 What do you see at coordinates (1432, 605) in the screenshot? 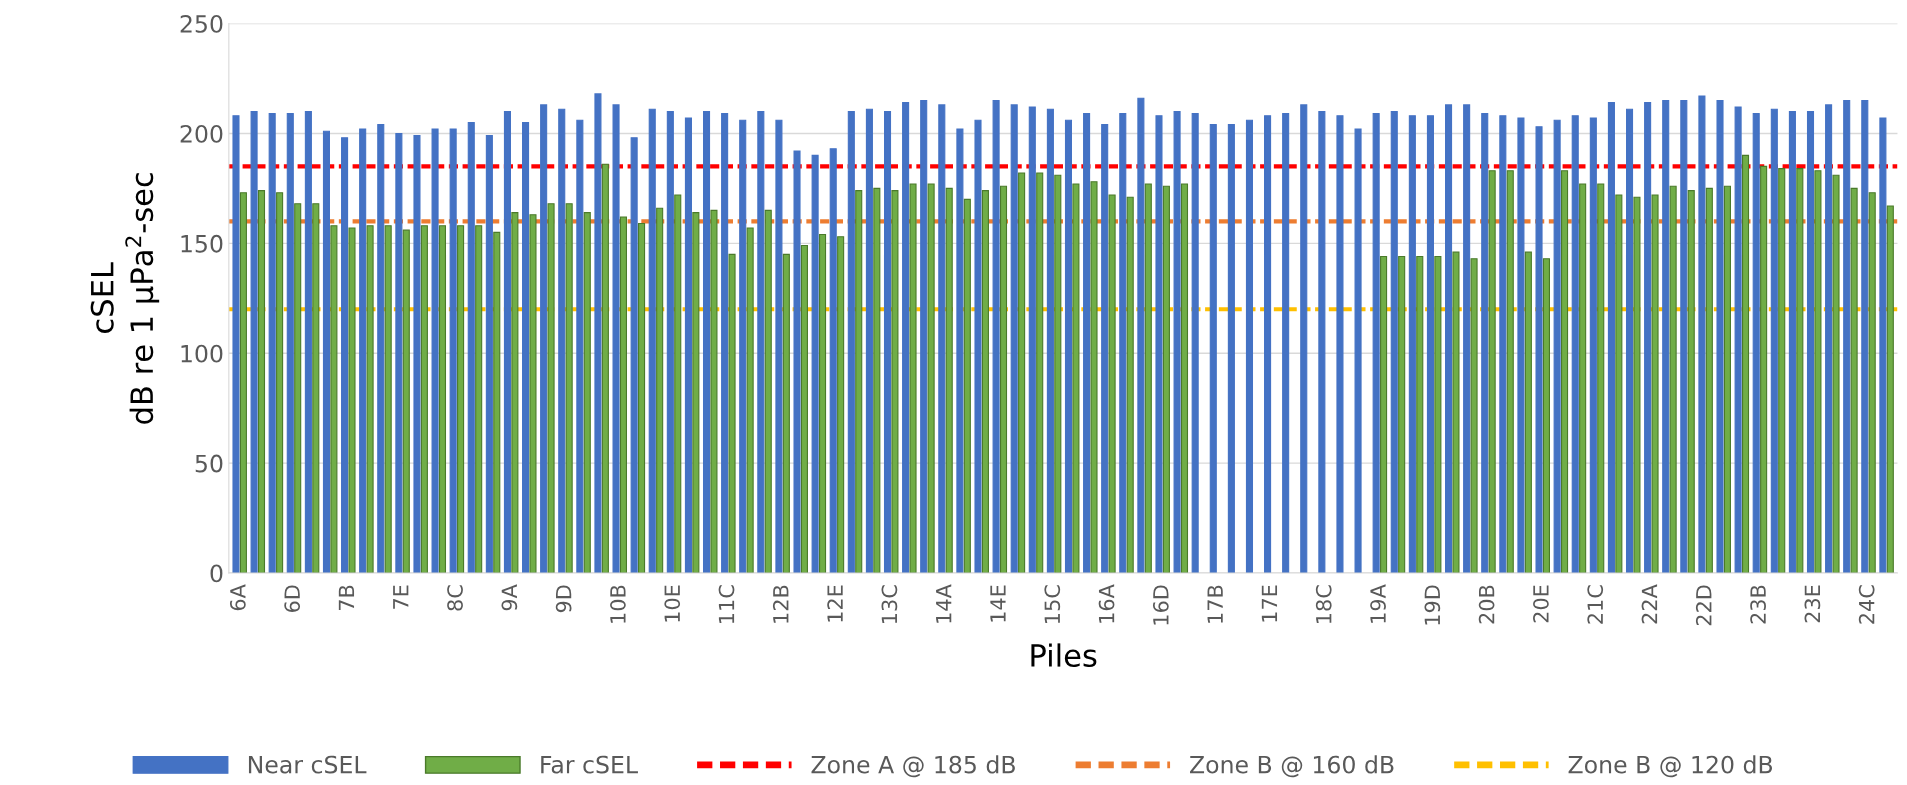
I see `x-tick-label: 19D` at bounding box center [1432, 605].